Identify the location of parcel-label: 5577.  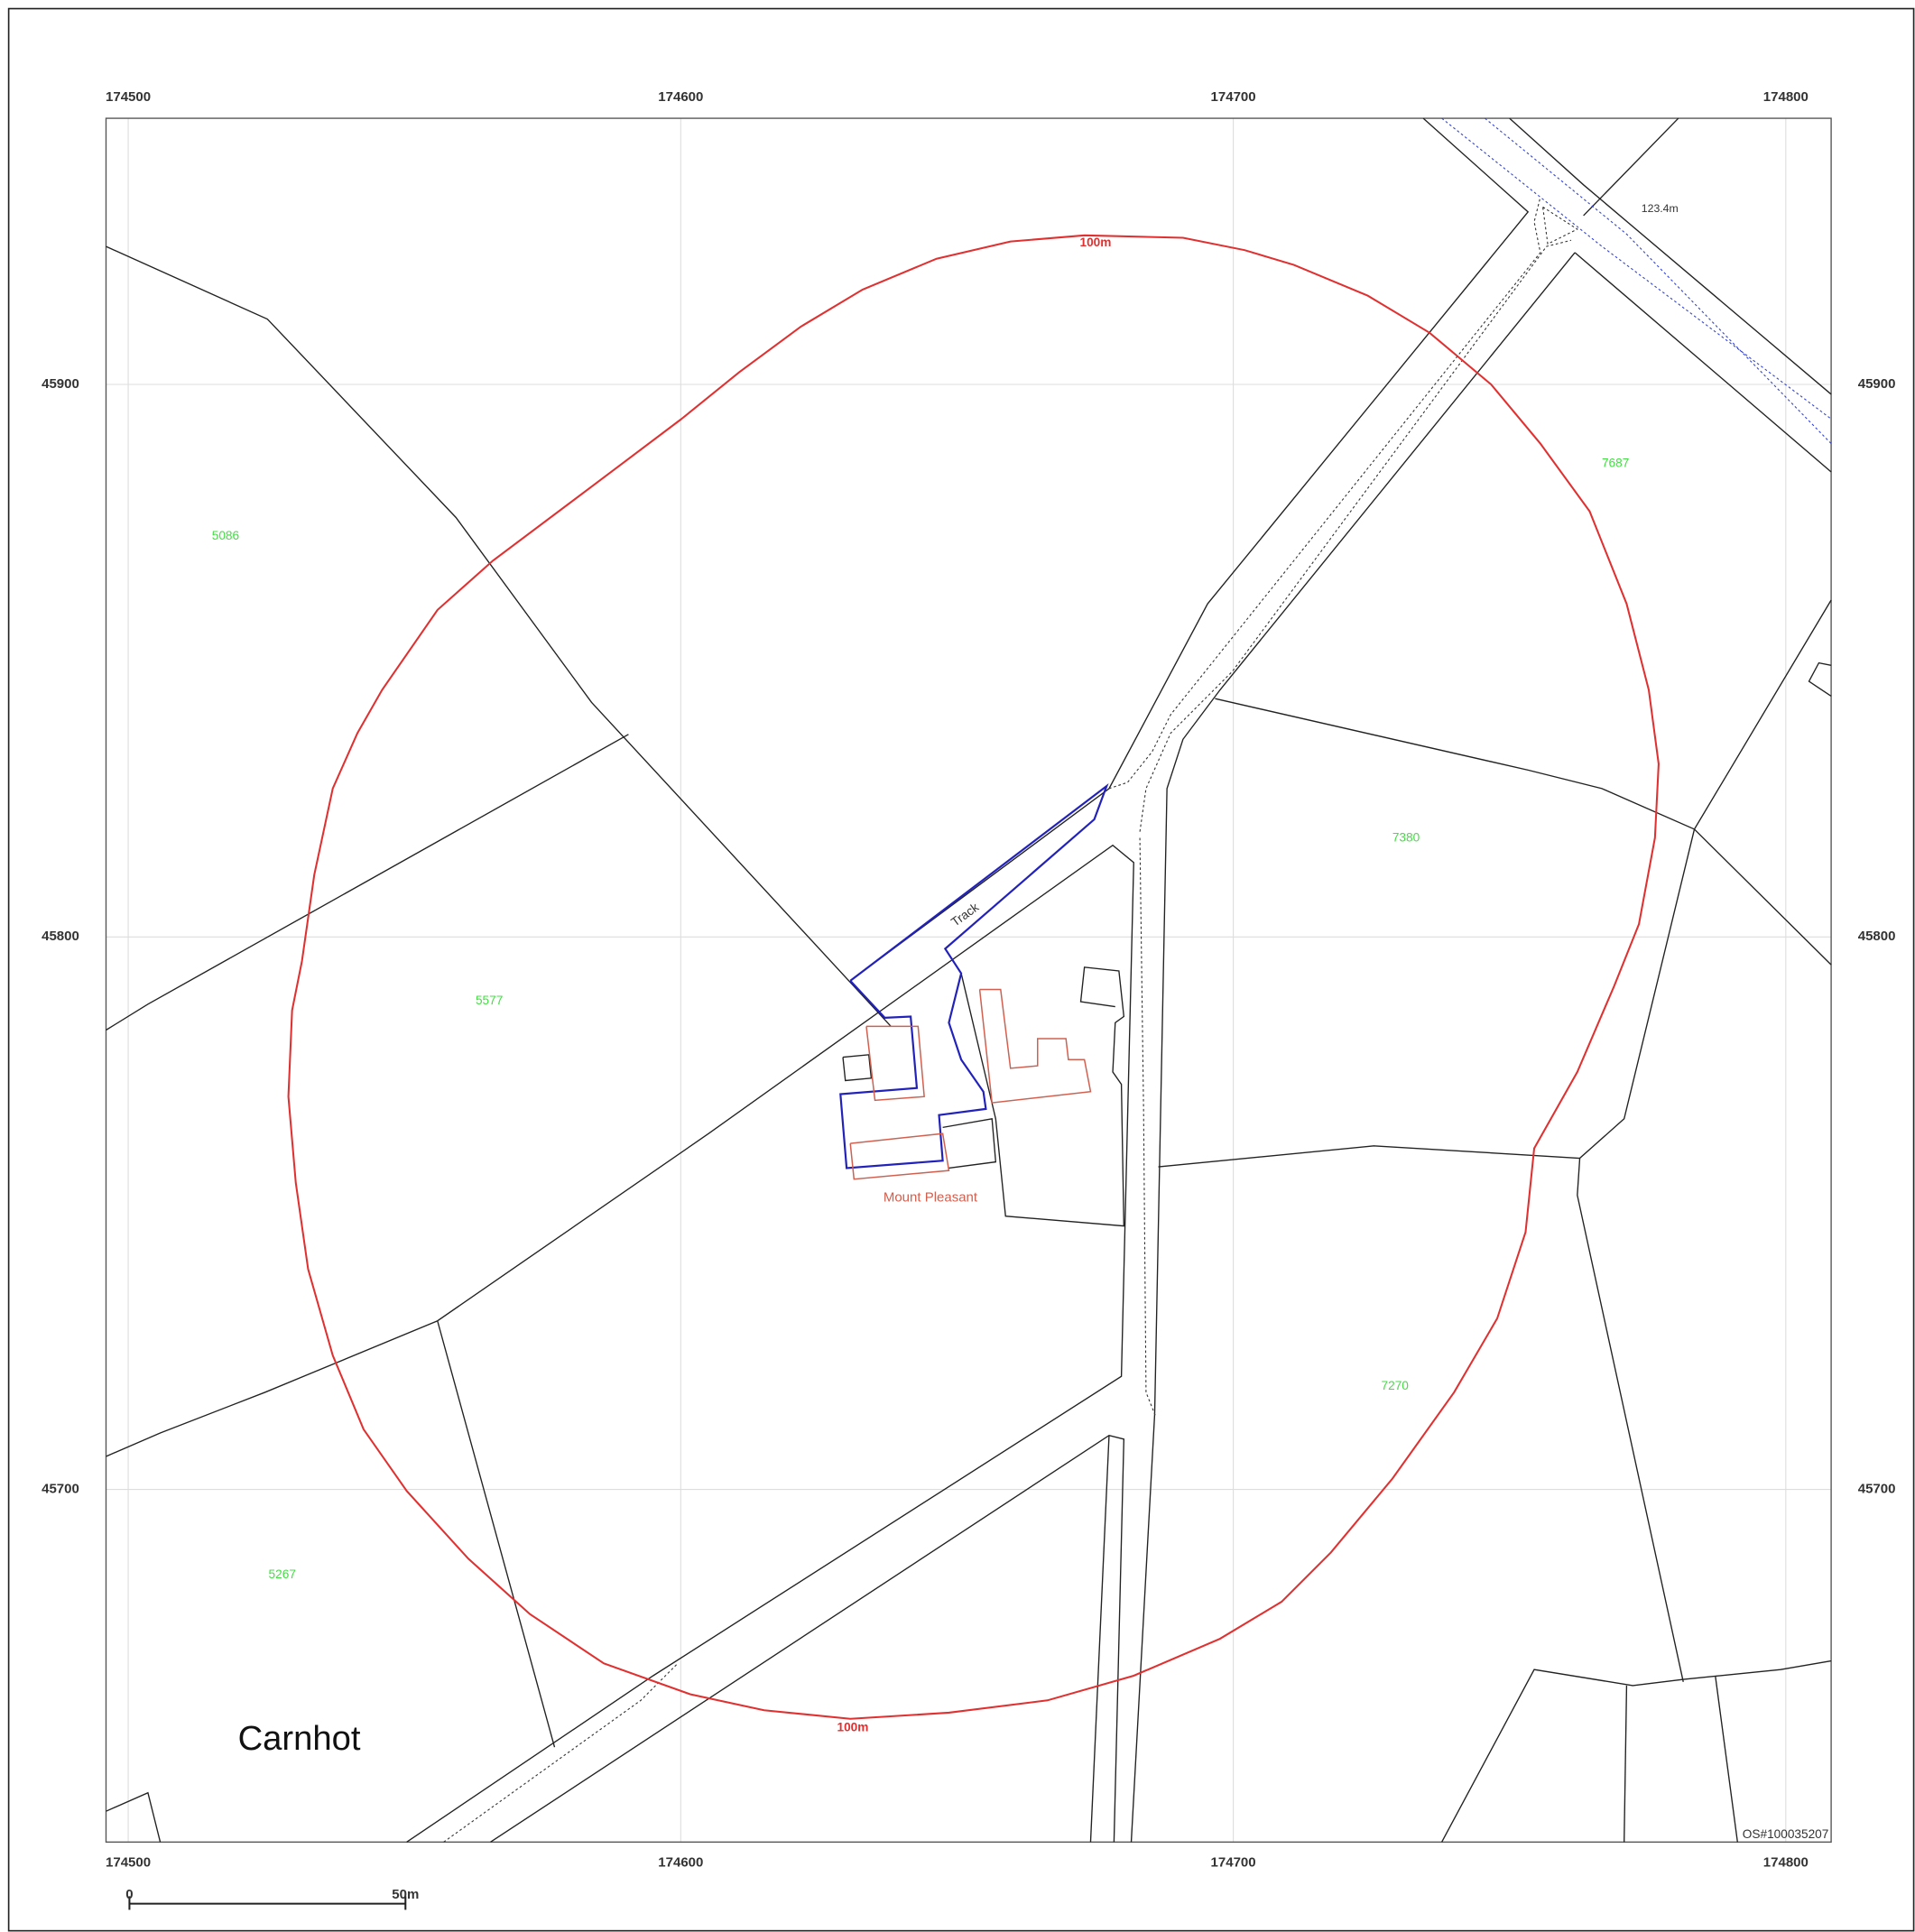
(489, 1001).